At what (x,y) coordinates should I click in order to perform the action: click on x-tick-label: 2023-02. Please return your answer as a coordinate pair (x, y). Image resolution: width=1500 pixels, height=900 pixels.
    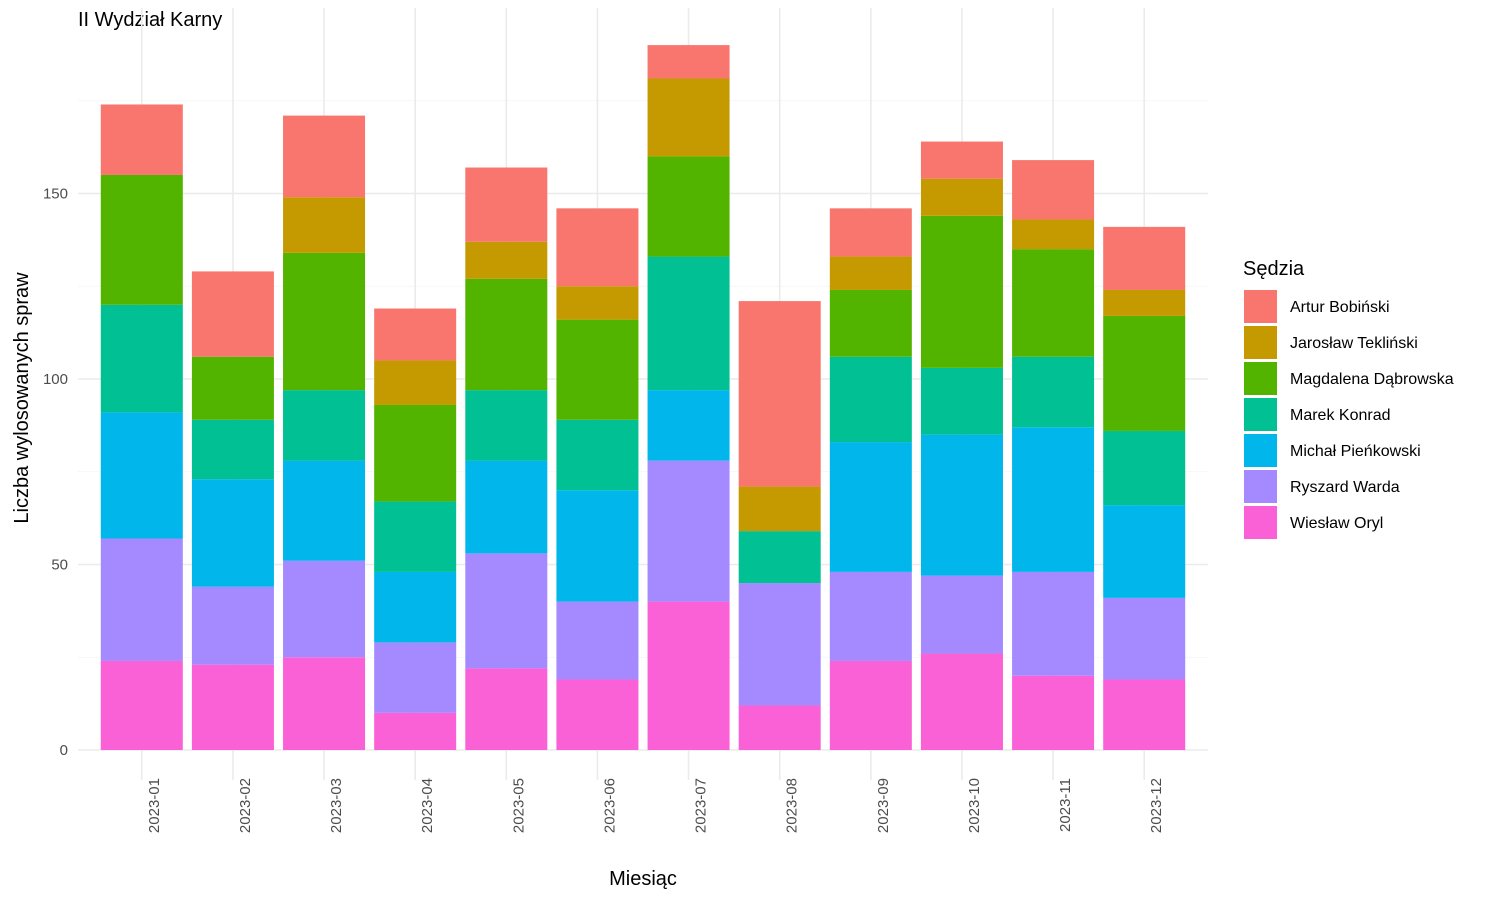
    Looking at the image, I should click on (245, 805).